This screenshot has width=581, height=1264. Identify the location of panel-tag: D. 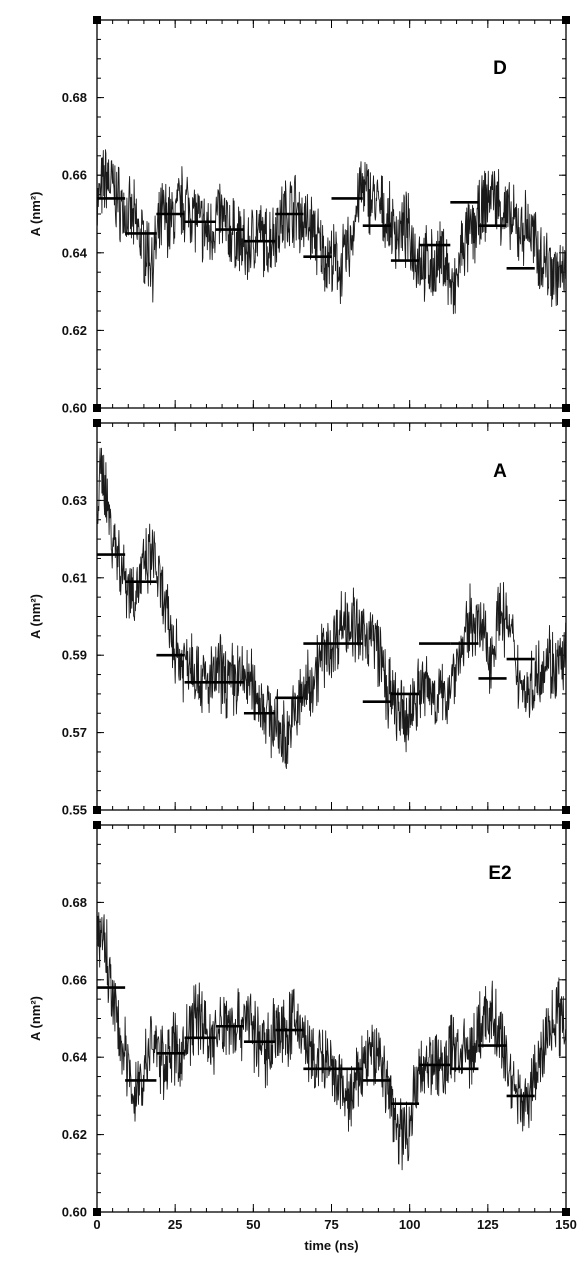
(500, 68).